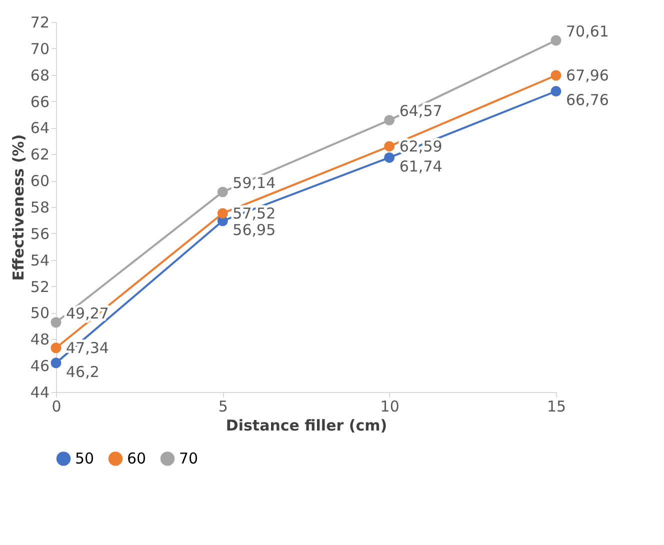  I want to click on x-tick-label: 0, so click(57, 407).